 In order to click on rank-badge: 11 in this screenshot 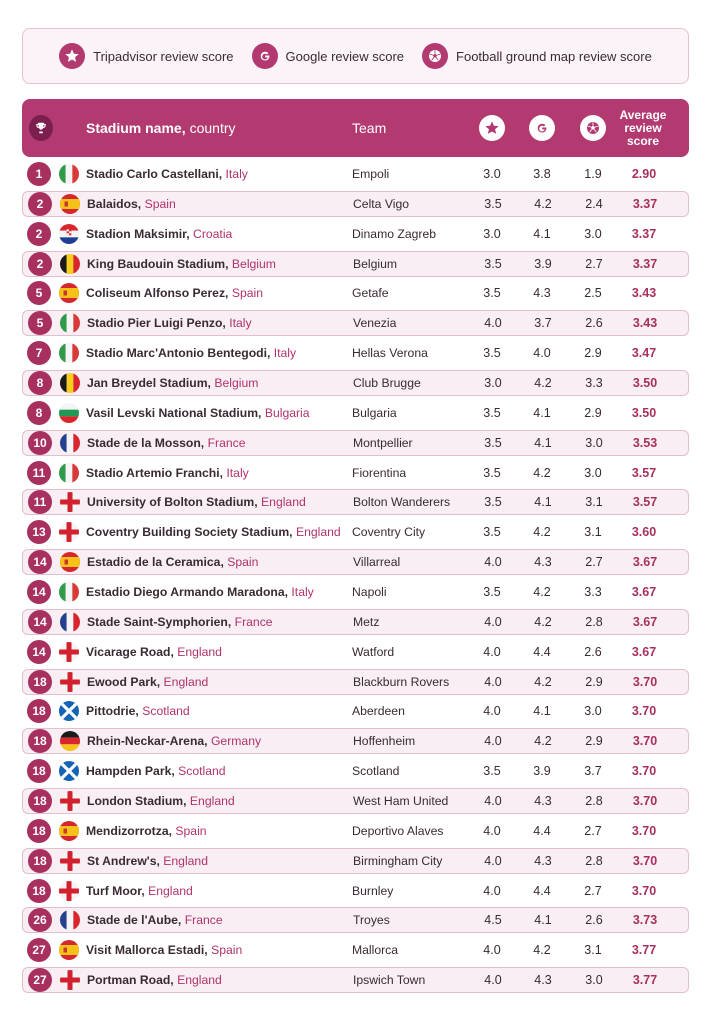, I will do `click(40, 502)`.